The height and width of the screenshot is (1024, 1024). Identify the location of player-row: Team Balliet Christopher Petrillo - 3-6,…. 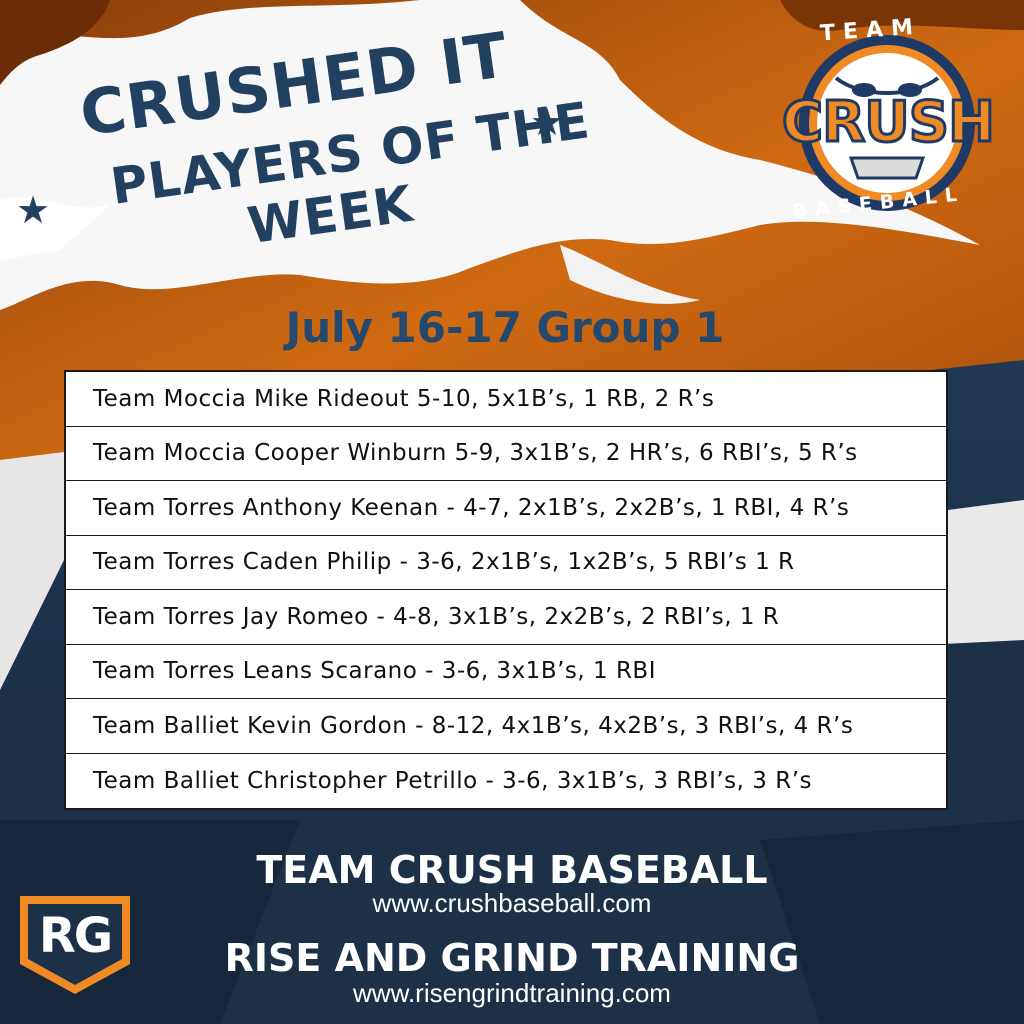
(452, 780).